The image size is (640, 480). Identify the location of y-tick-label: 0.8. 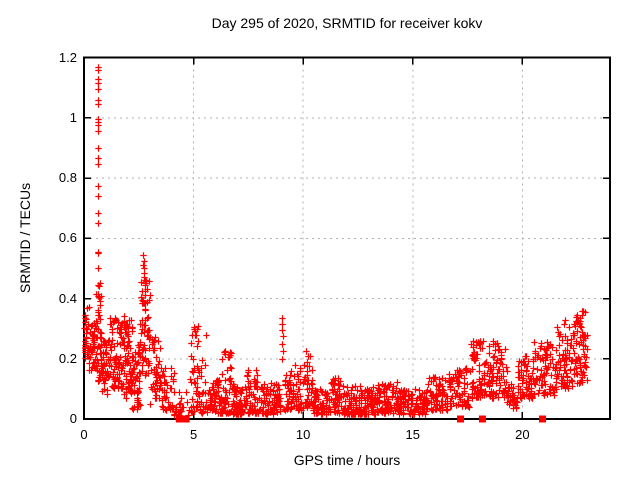
(67, 177).